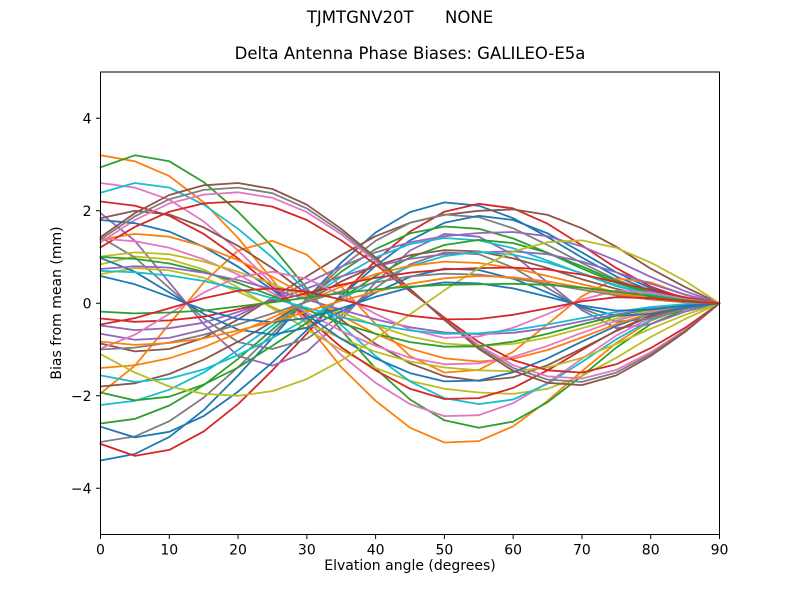  Describe the element at coordinates (513, 551) in the screenshot. I see `x-tick-label: 60` at that location.